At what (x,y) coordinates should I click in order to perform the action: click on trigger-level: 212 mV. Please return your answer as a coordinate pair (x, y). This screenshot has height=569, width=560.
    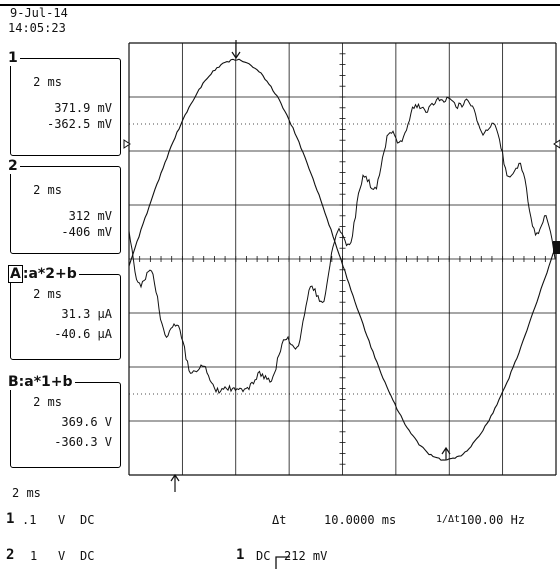
    Looking at the image, I should click on (305, 556).